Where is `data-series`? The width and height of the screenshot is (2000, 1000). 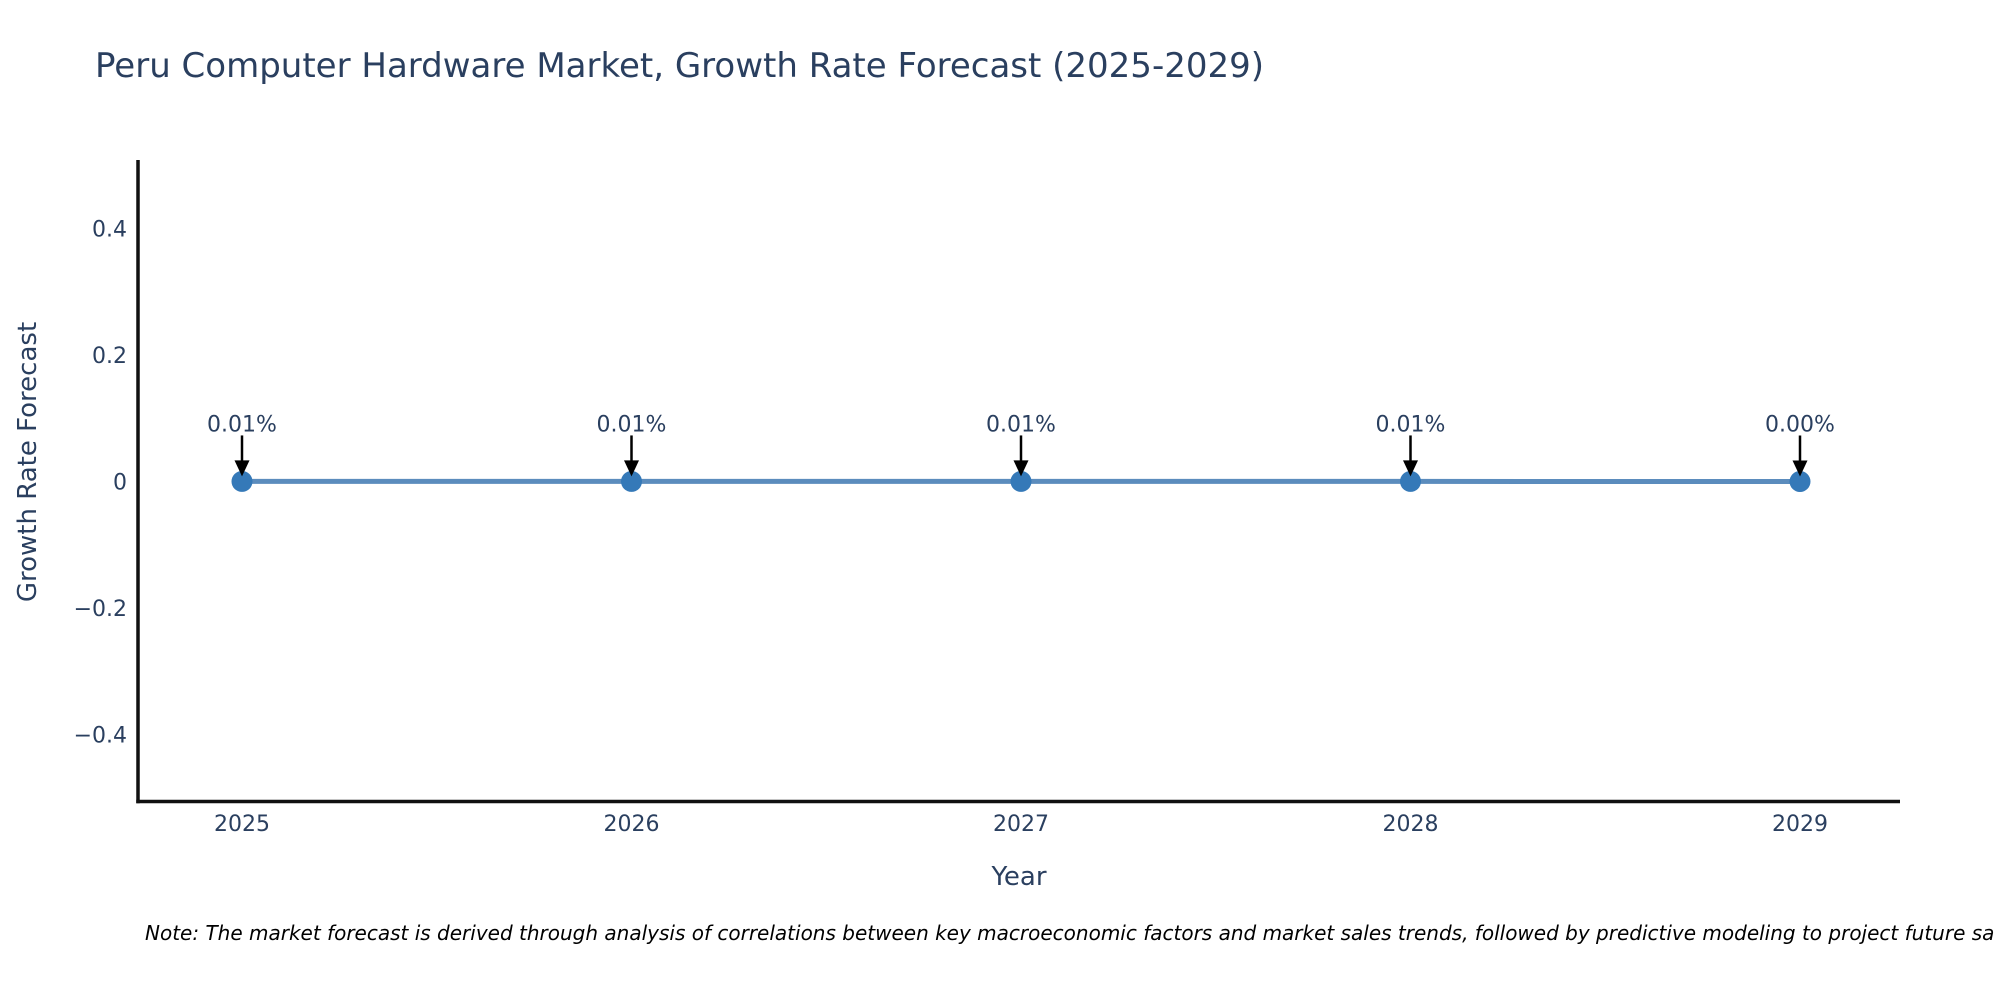
data-series is located at coordinates (1021, 481).